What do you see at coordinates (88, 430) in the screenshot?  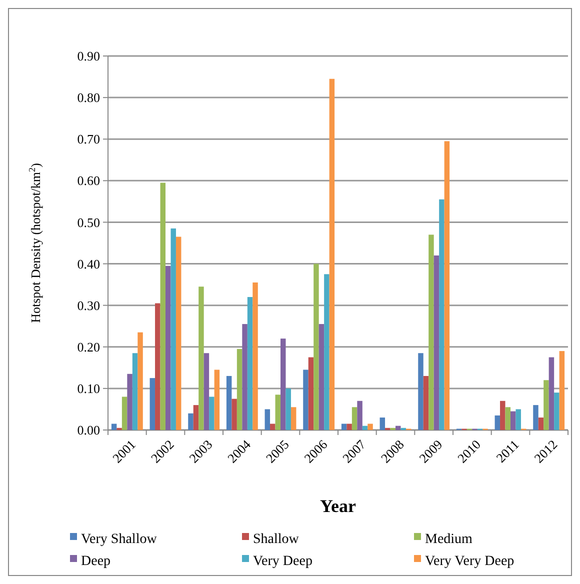 I see `y-tick-label: 0.00` at bounding box center [88, 430].